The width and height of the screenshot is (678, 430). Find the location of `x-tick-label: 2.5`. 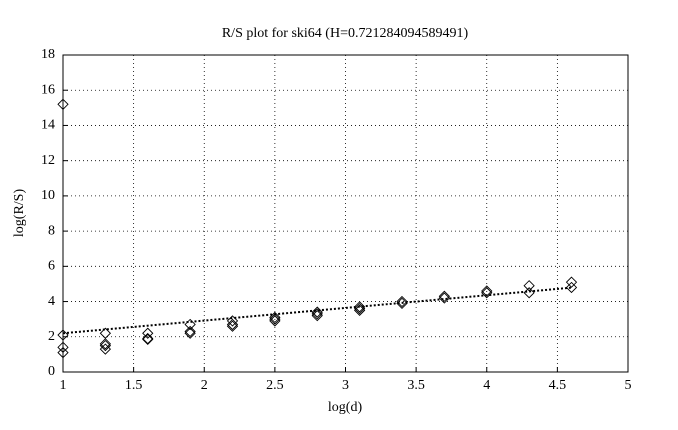

x-tick-label: 2.5 is located at coordinates (275, 385).